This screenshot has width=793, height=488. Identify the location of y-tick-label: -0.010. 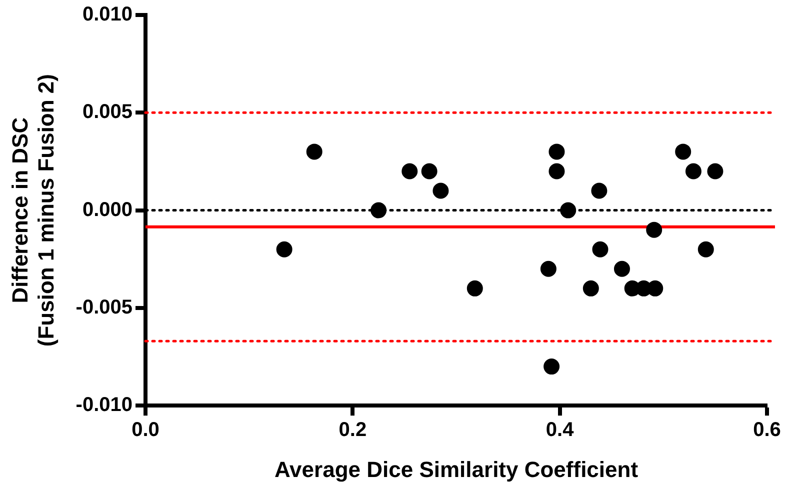
(104, 405).